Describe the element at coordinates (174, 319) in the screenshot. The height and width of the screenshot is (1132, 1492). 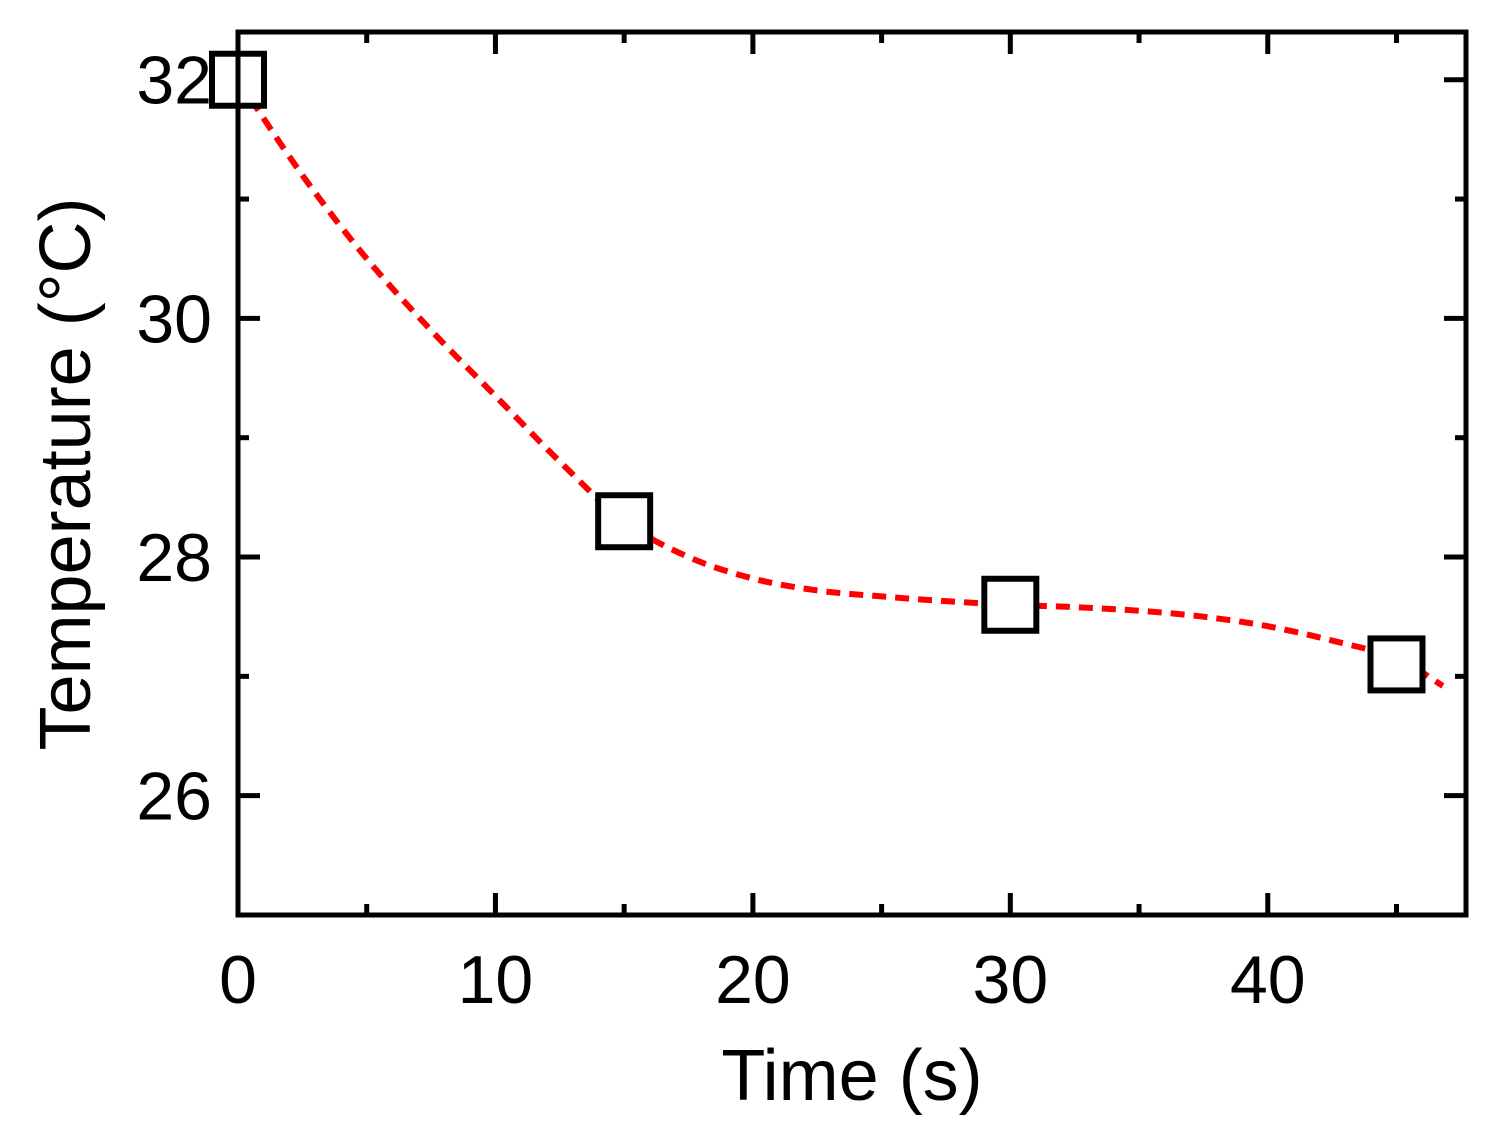
I see `y-tick-label: 30` at that location.